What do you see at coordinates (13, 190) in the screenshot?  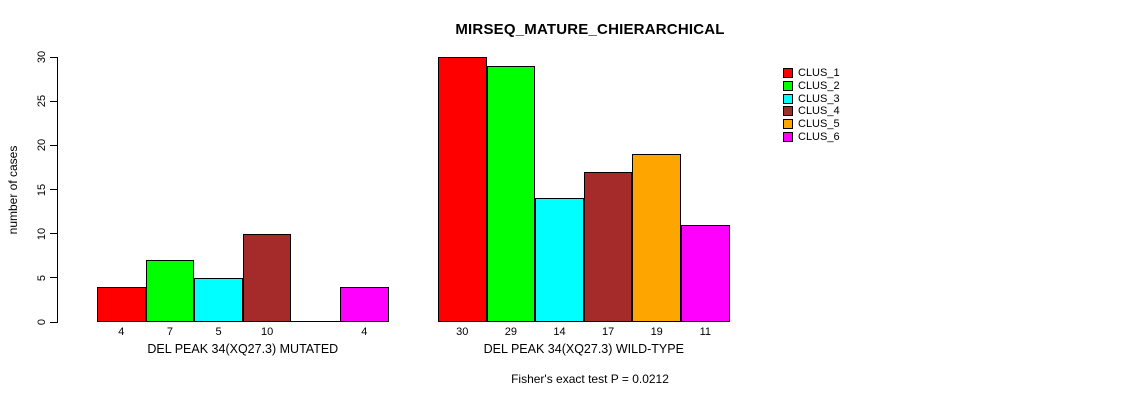 I see `y-axis-label: number of cases` at bounding box center [13, 190].